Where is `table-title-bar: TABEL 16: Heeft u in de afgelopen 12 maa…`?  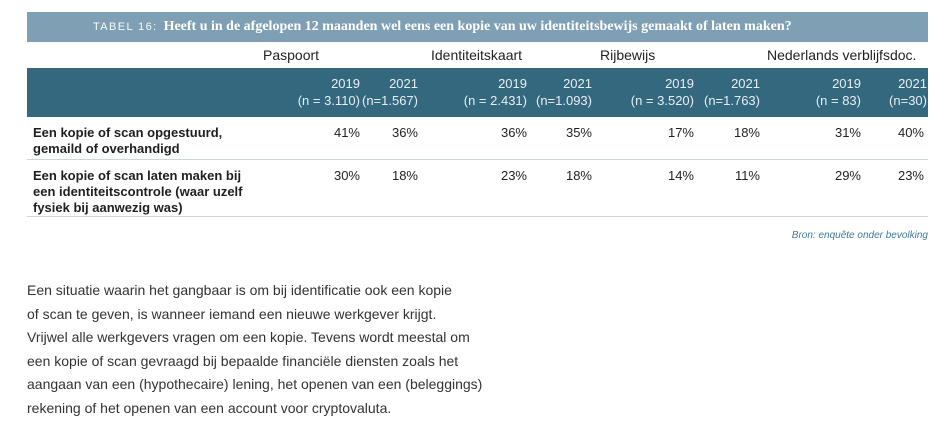
table-title-bar: TABEL 16: Heeft u in de afgelopen 12 maa… is located at coordinates (477, 27).